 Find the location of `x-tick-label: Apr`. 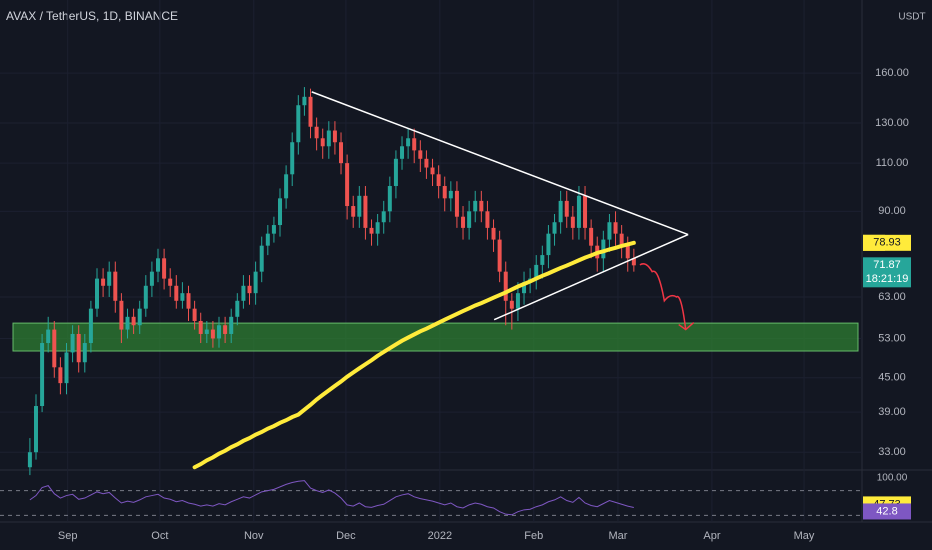

x-tick-label: Apr is located at coordinates (711, 536).